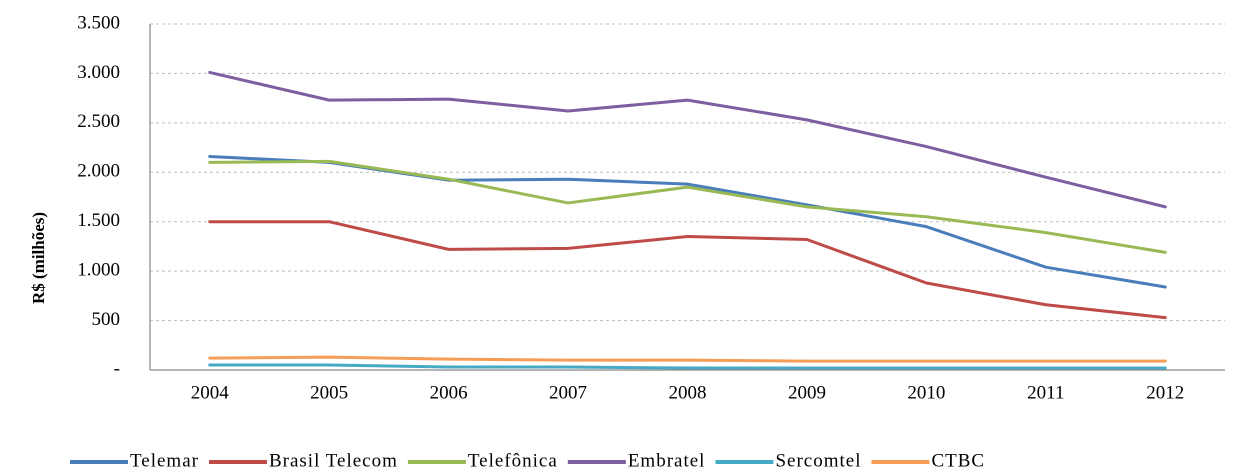 Image resolution: width=1237 pixels, height=472 pixels. Describe the element at coordinates (210, 392) in the screenshot. I see `x-tick-label: 2004` at that location.